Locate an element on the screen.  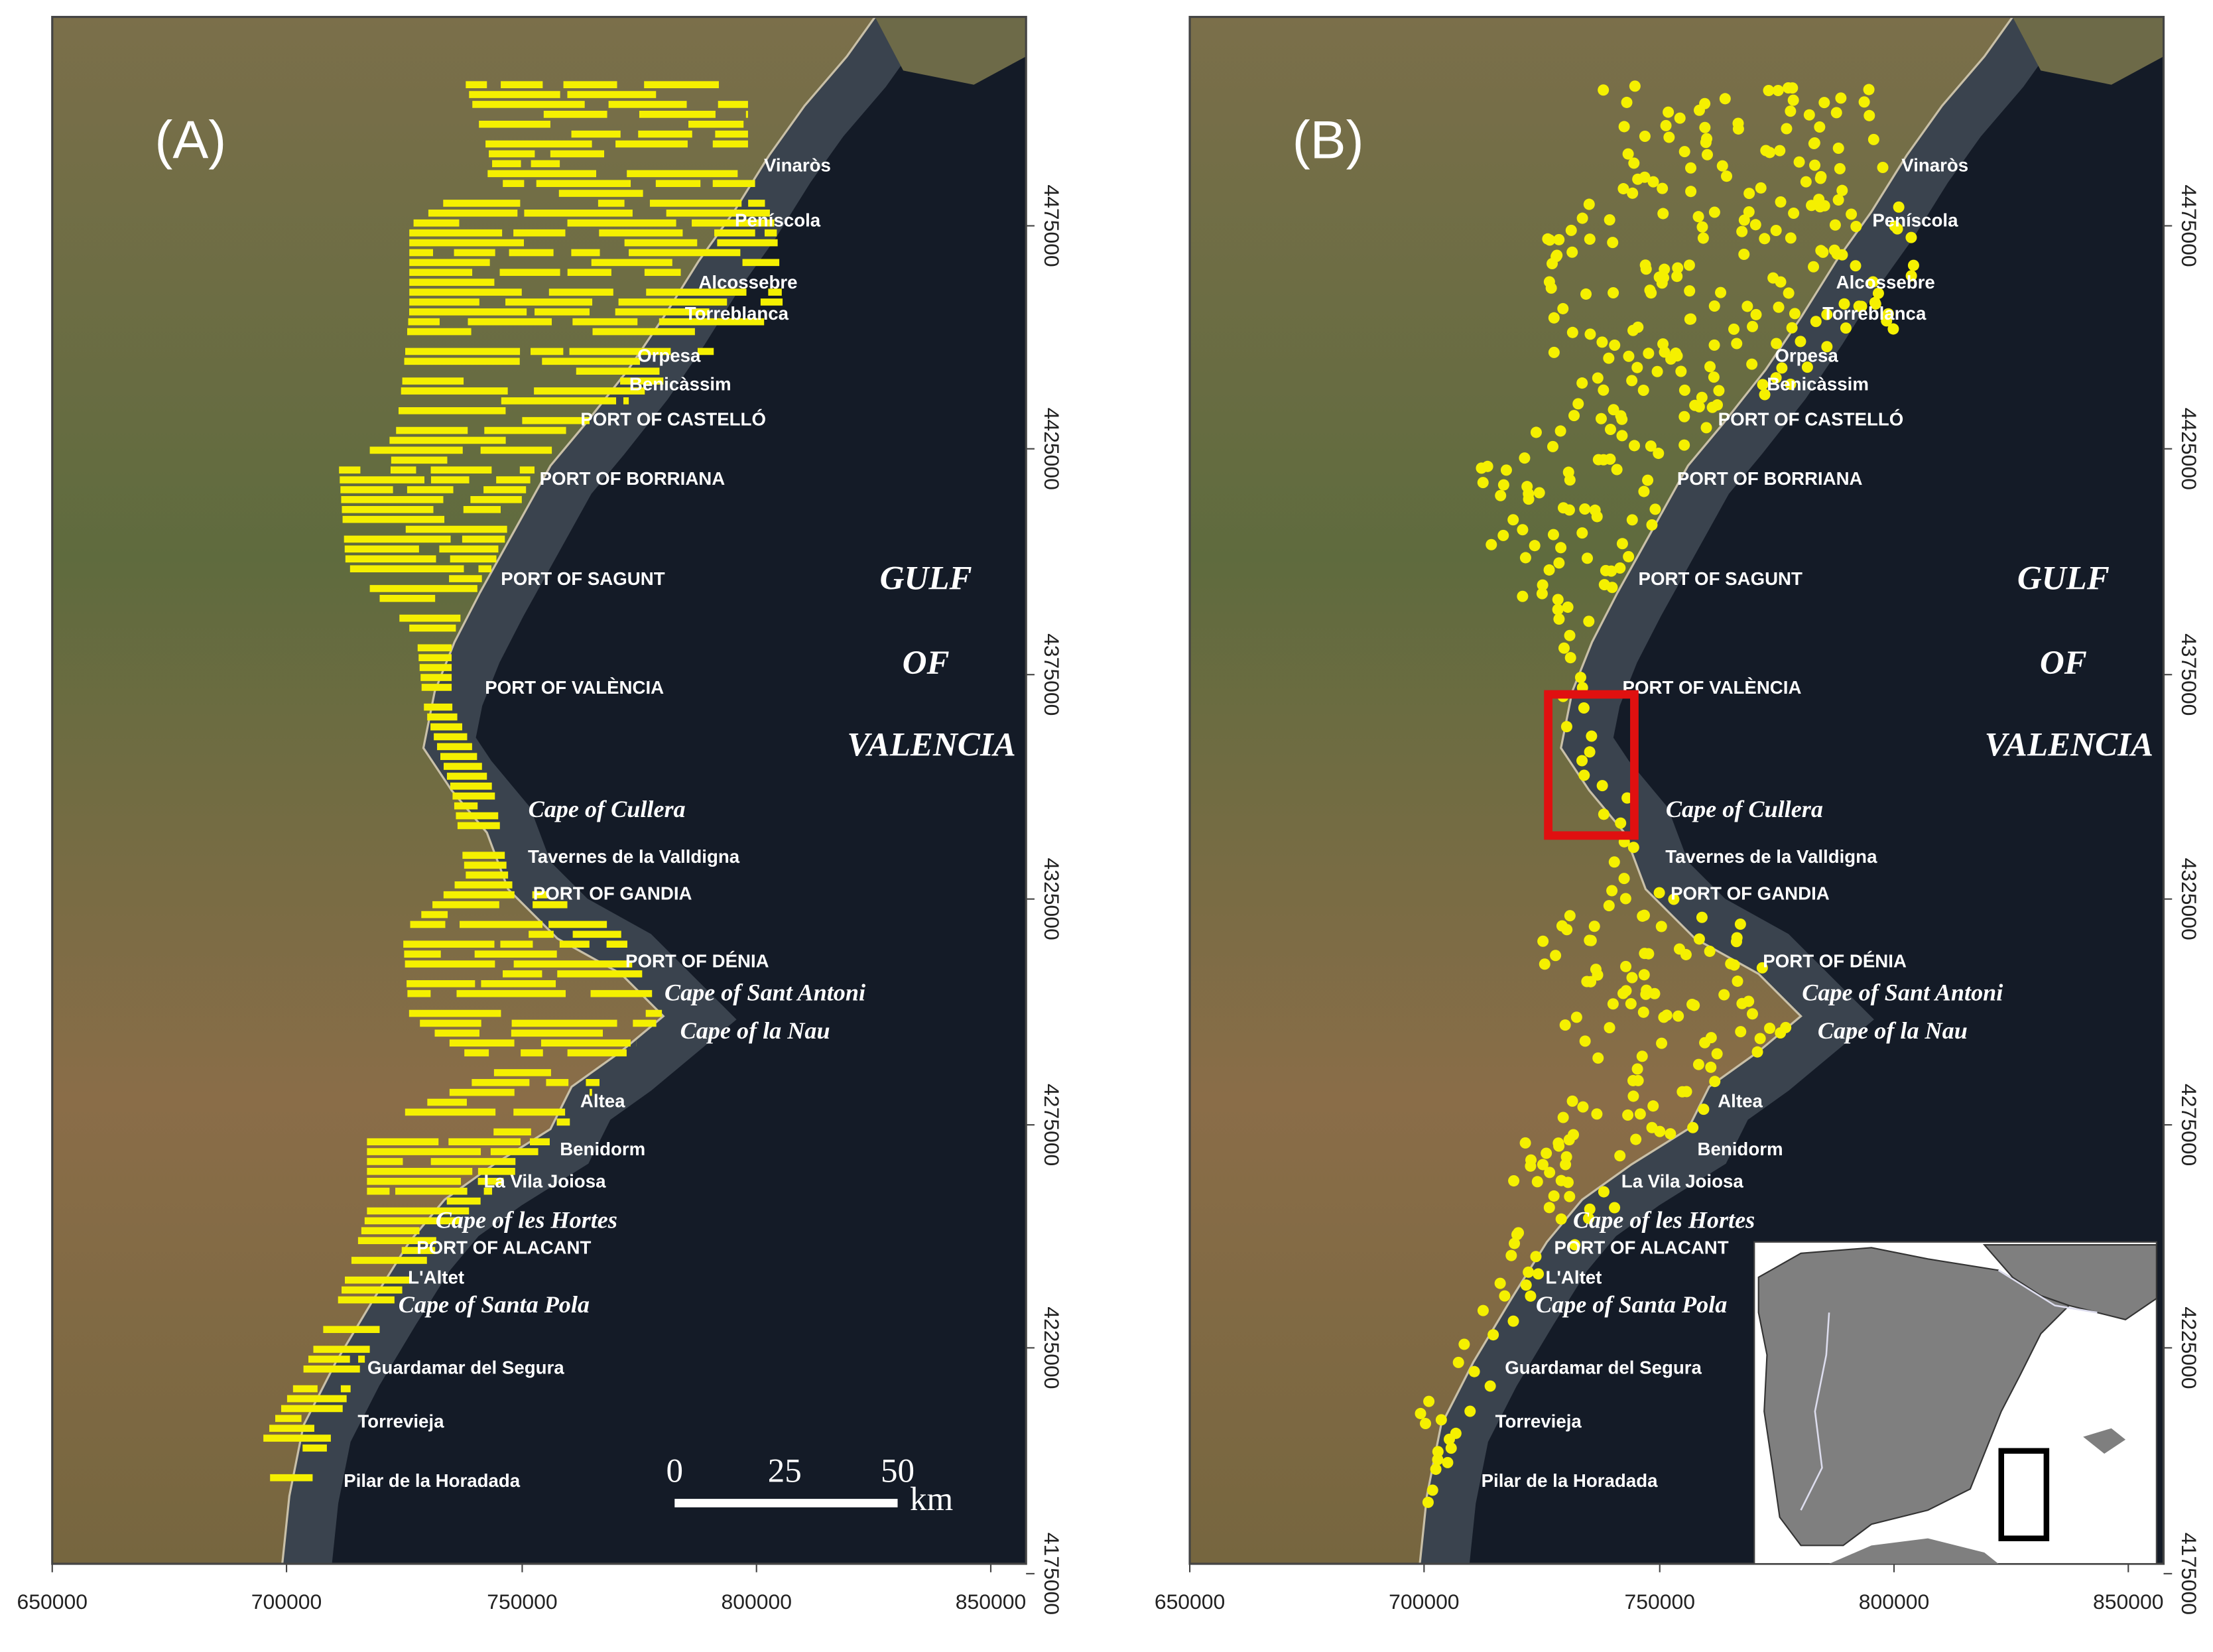
place-label: Torreblanca is located at coordinates (1874, 313).